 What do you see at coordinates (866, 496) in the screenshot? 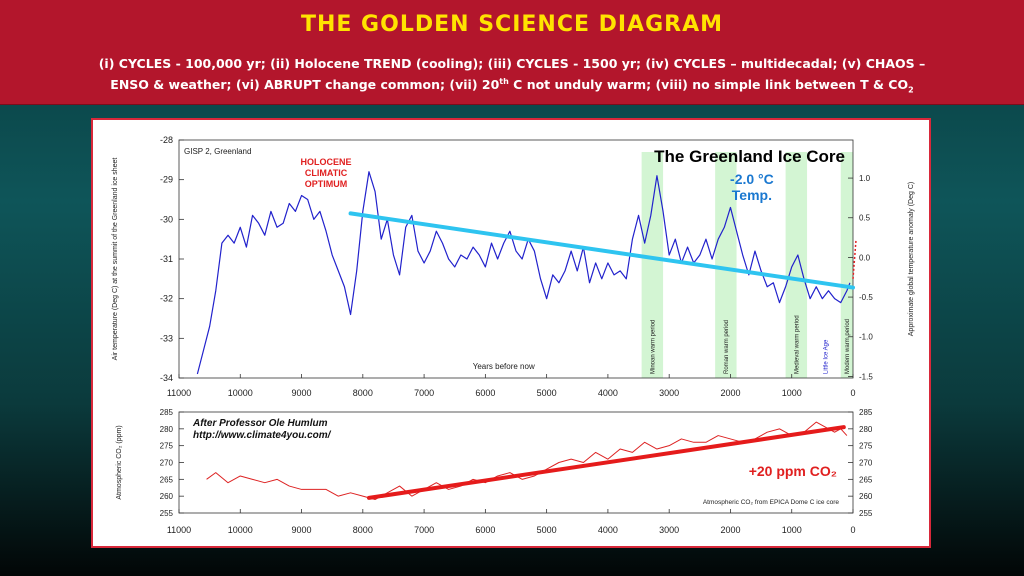
I see `co2-right-y-tick-label: 260` at bounding box center [866, 496].